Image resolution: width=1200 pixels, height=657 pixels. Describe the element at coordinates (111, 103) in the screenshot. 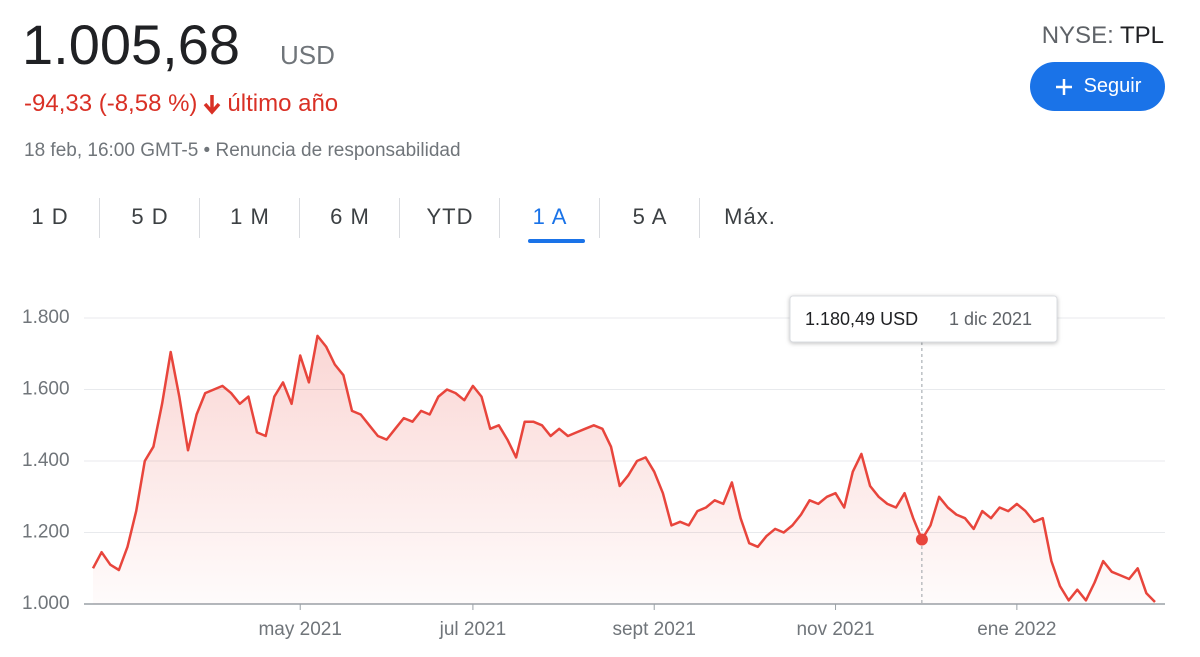

I see `change: -94,33 (-8,58 %)` at that location.